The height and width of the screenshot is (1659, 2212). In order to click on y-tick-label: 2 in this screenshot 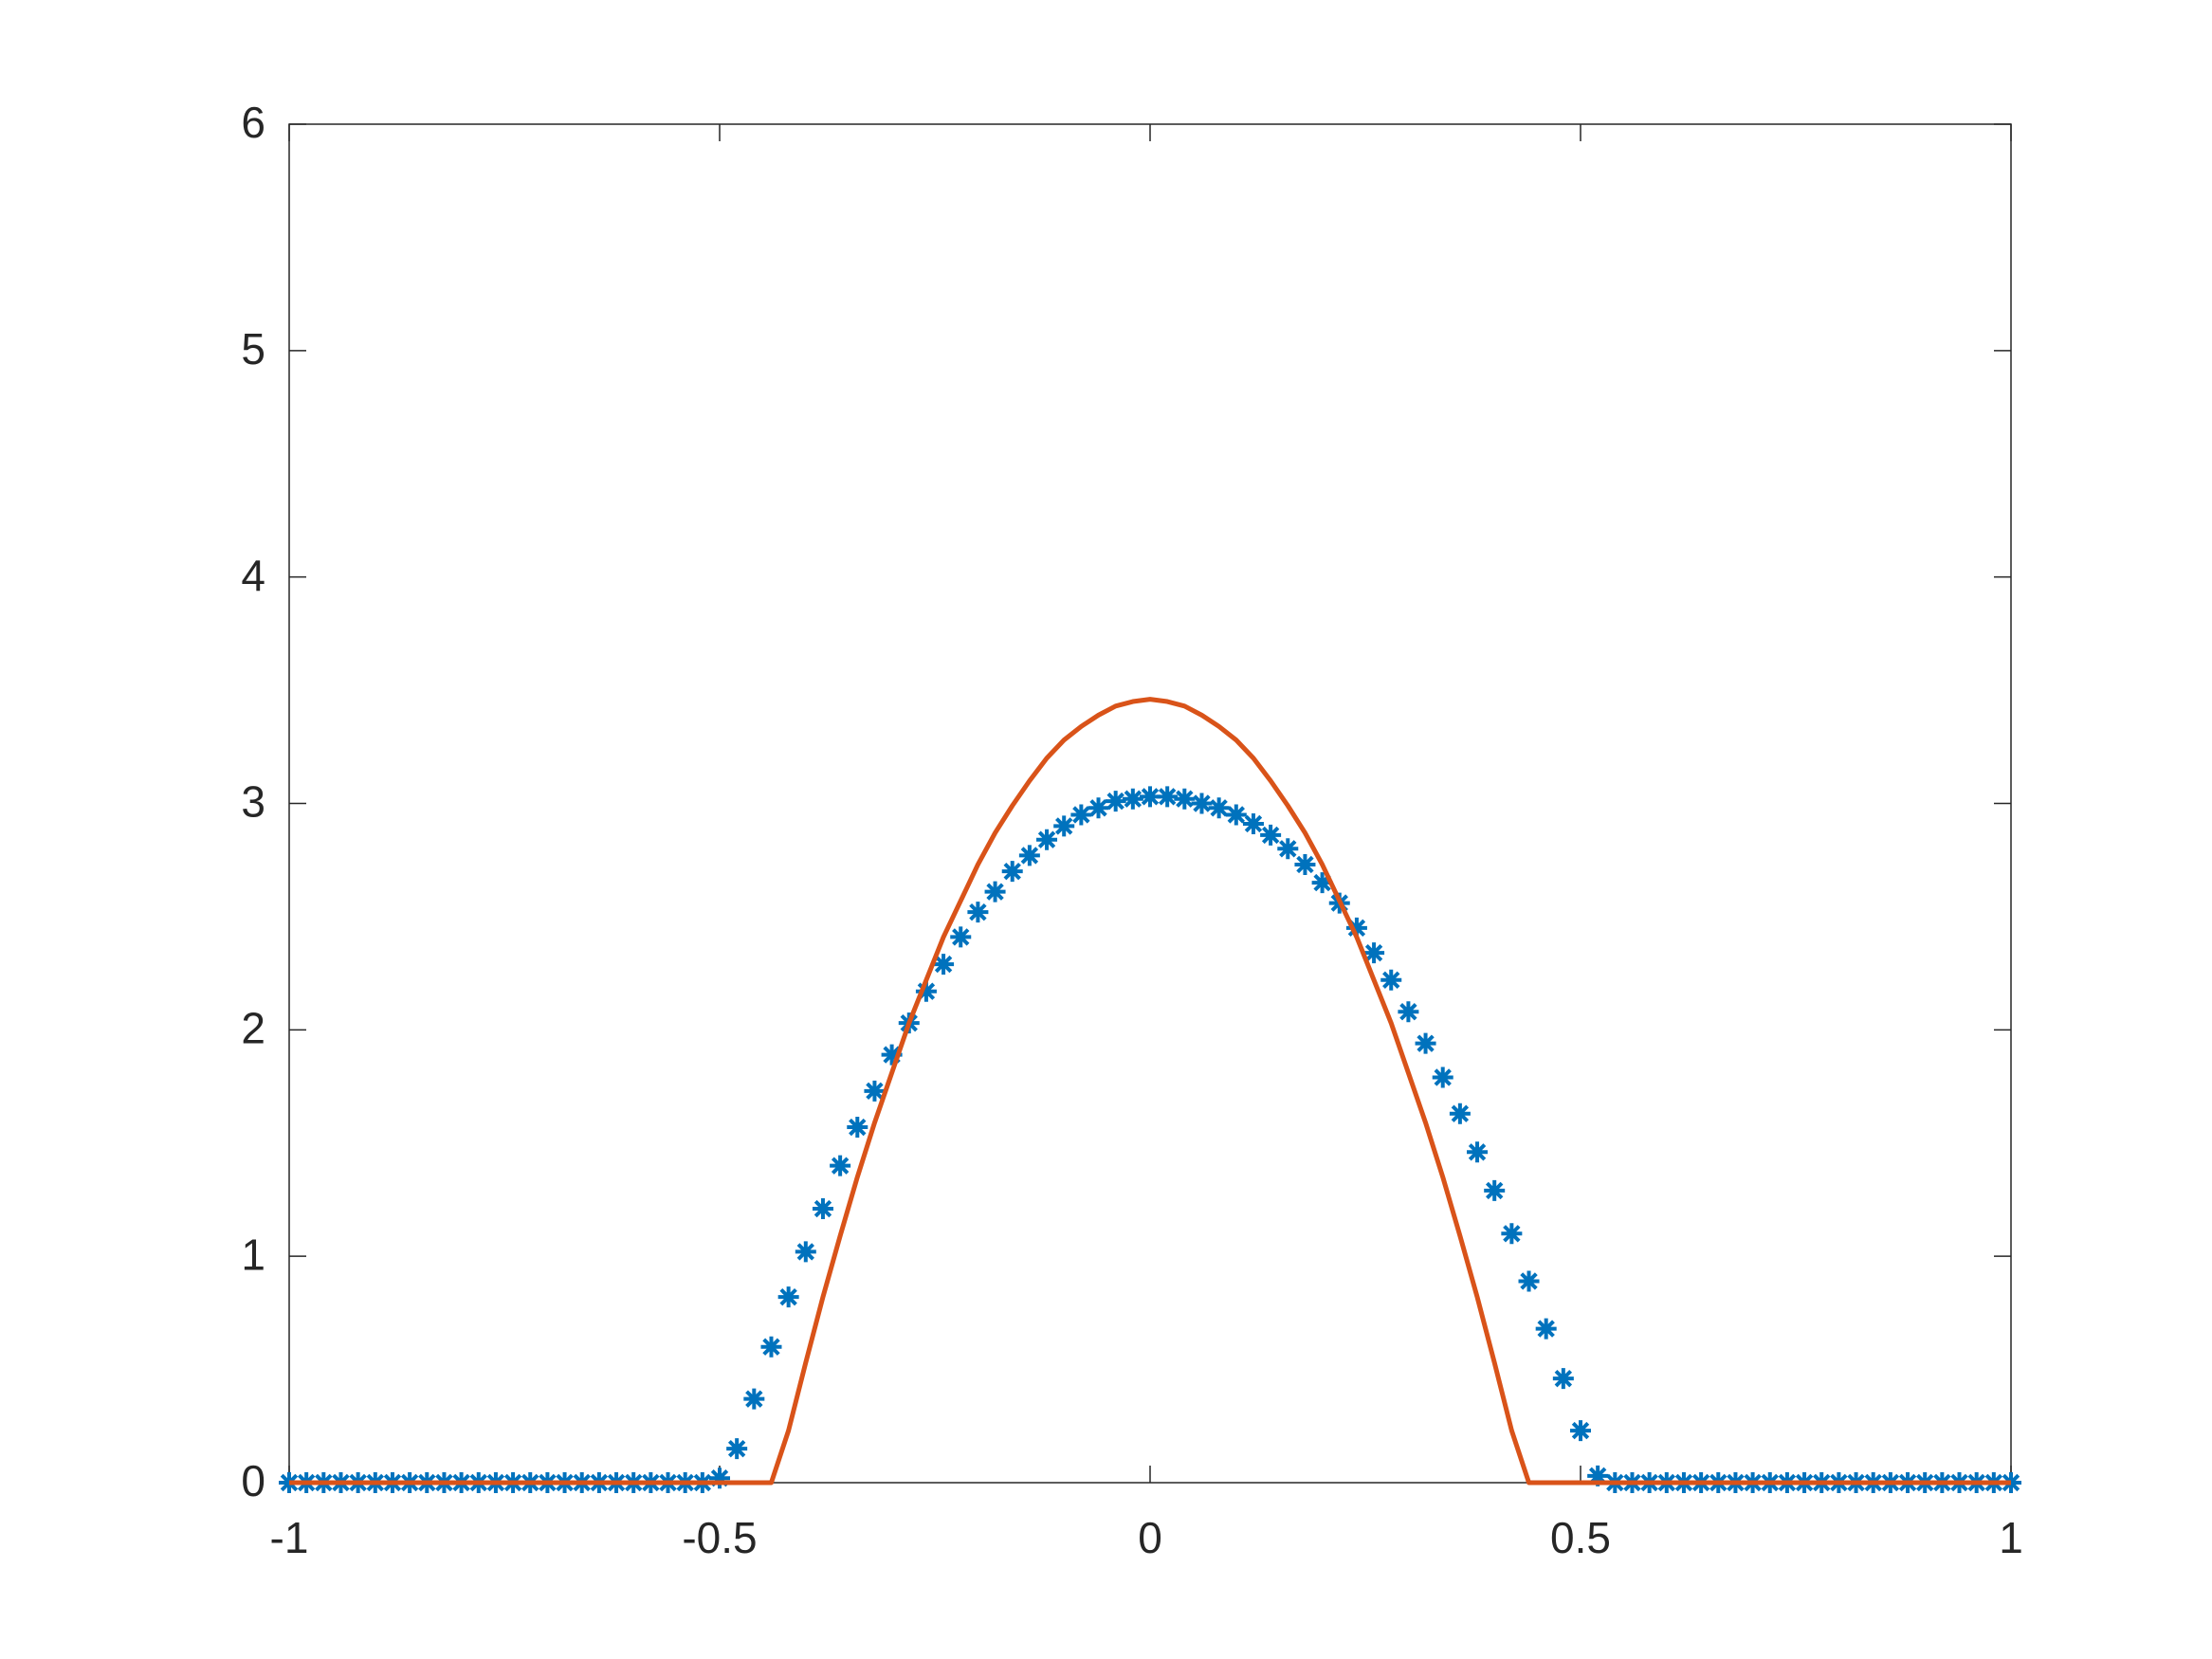, I will do `click(253, 1027)`.